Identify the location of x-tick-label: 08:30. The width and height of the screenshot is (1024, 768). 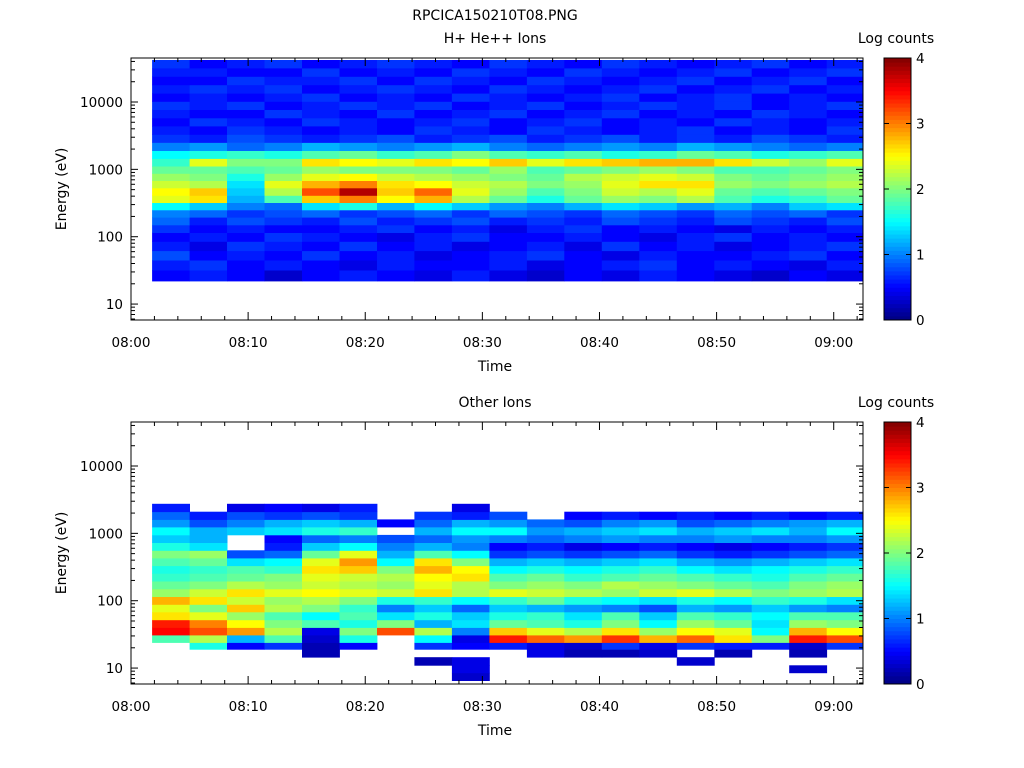
(482, 343).